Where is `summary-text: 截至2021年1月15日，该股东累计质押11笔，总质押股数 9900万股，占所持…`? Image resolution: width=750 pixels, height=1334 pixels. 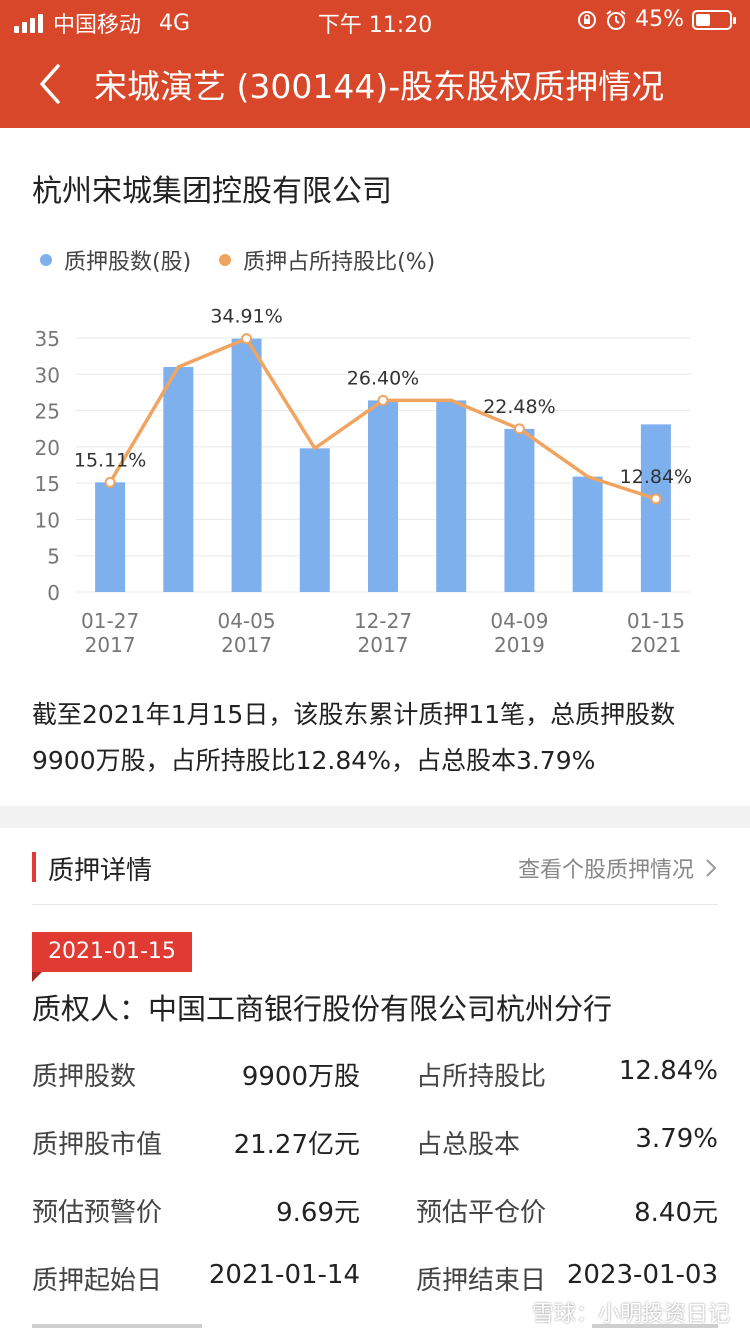
summary-text: 截至2021年1月15日，该股东累计质押11笔，总质押股数 9900万股，占所持… is located at coordinates (382, 738).